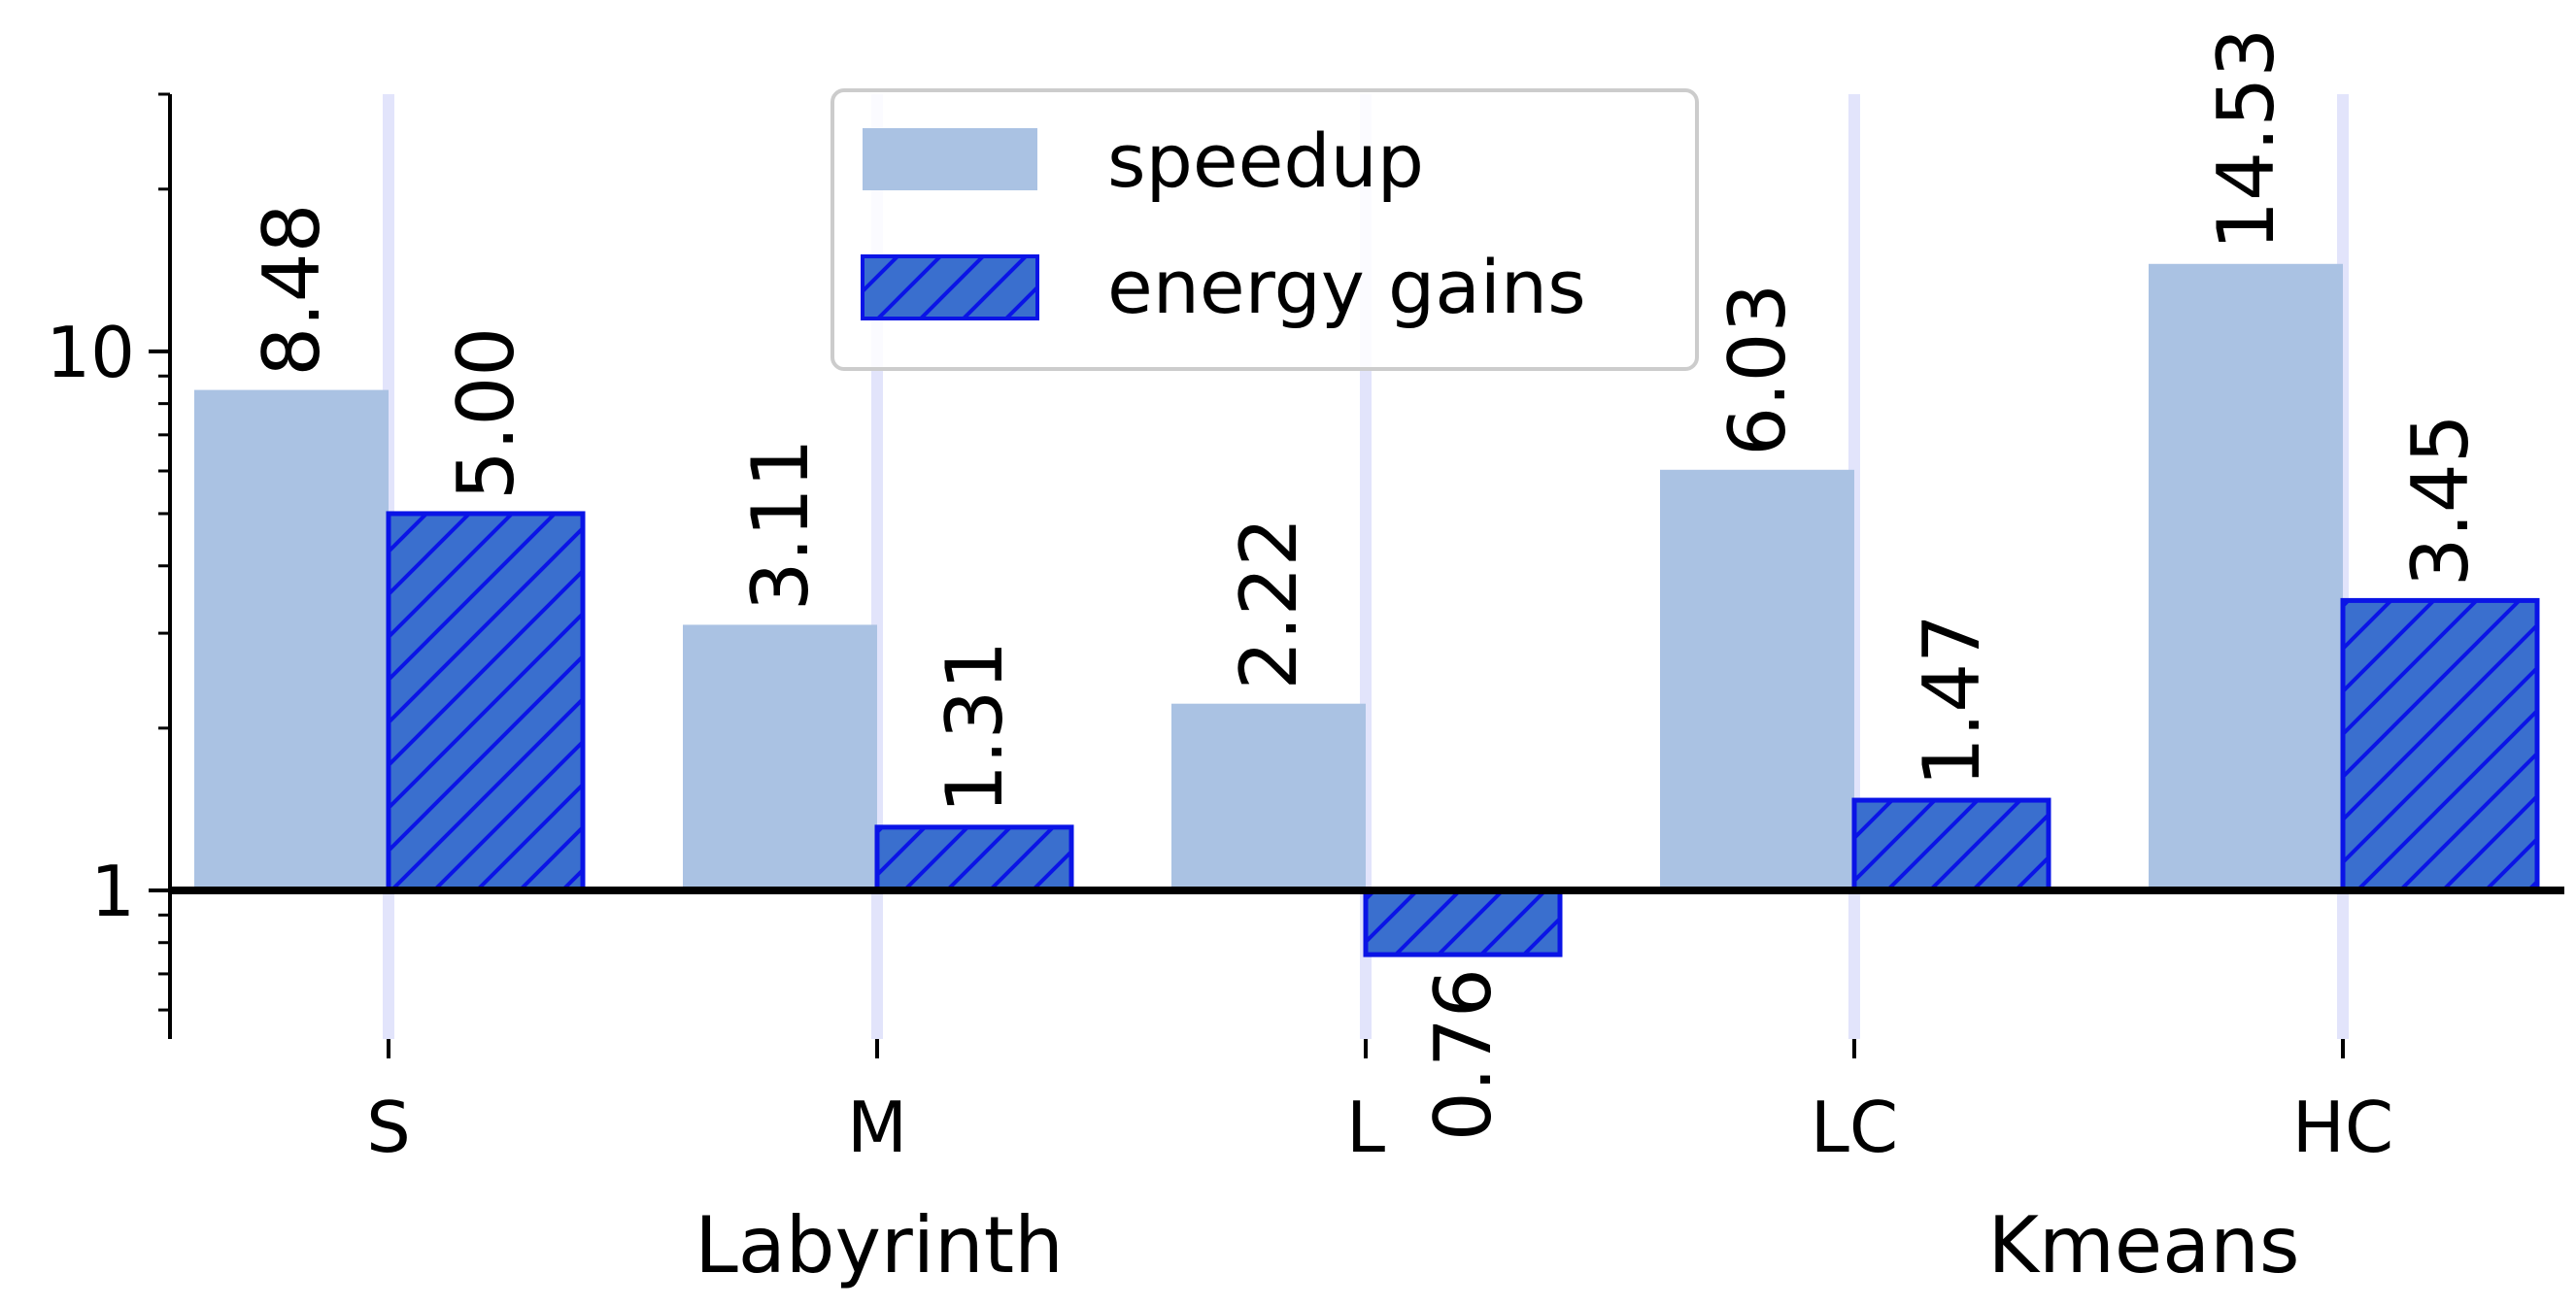  I want to click on data-label-speedup-lc: 6.03, so click(1757, 370).